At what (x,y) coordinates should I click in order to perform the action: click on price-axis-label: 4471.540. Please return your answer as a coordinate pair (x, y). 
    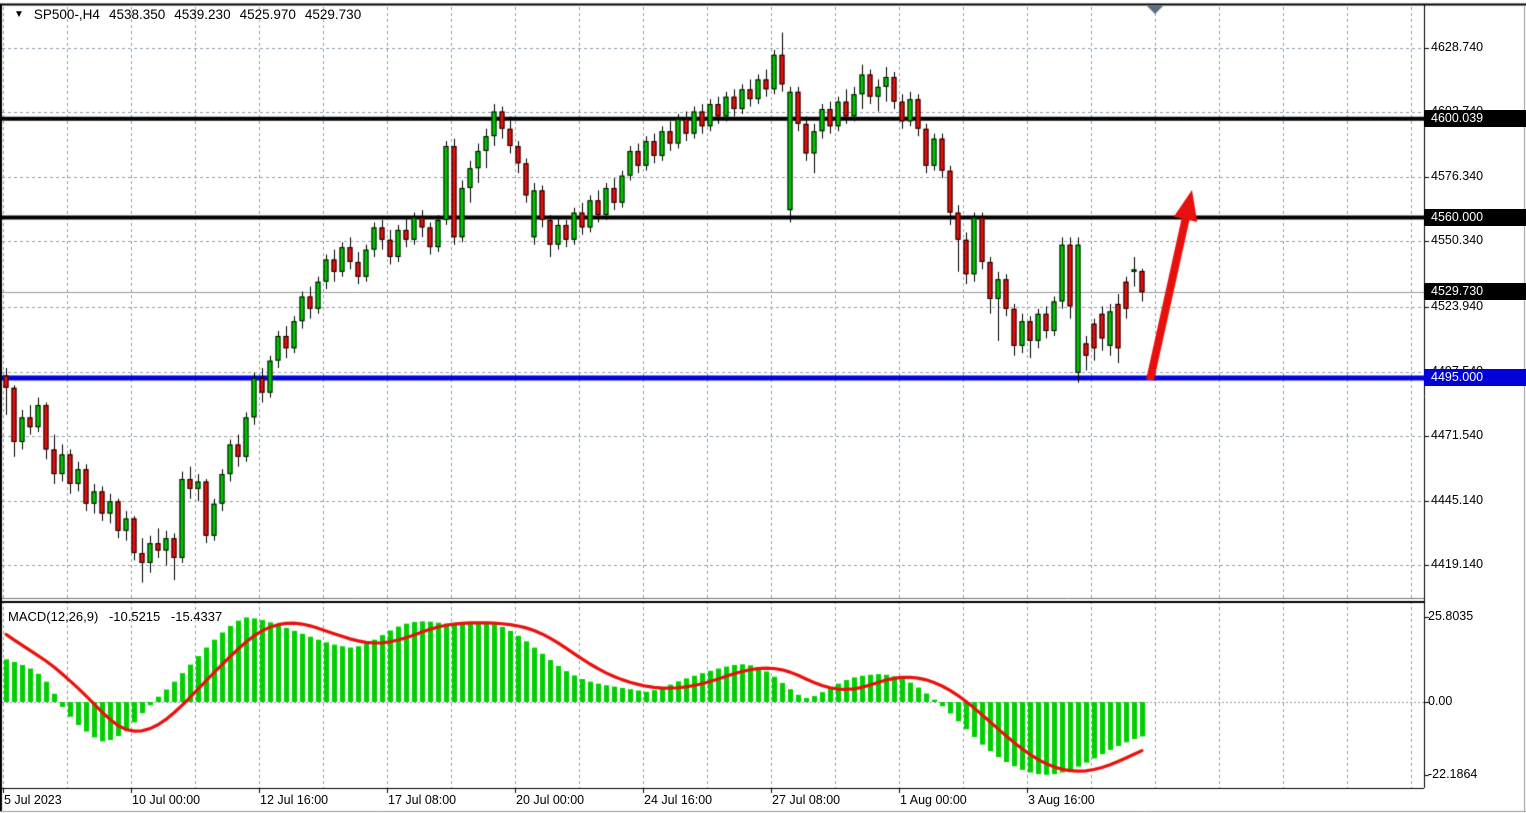
    Looking at the image, I should click on (1457, 434).